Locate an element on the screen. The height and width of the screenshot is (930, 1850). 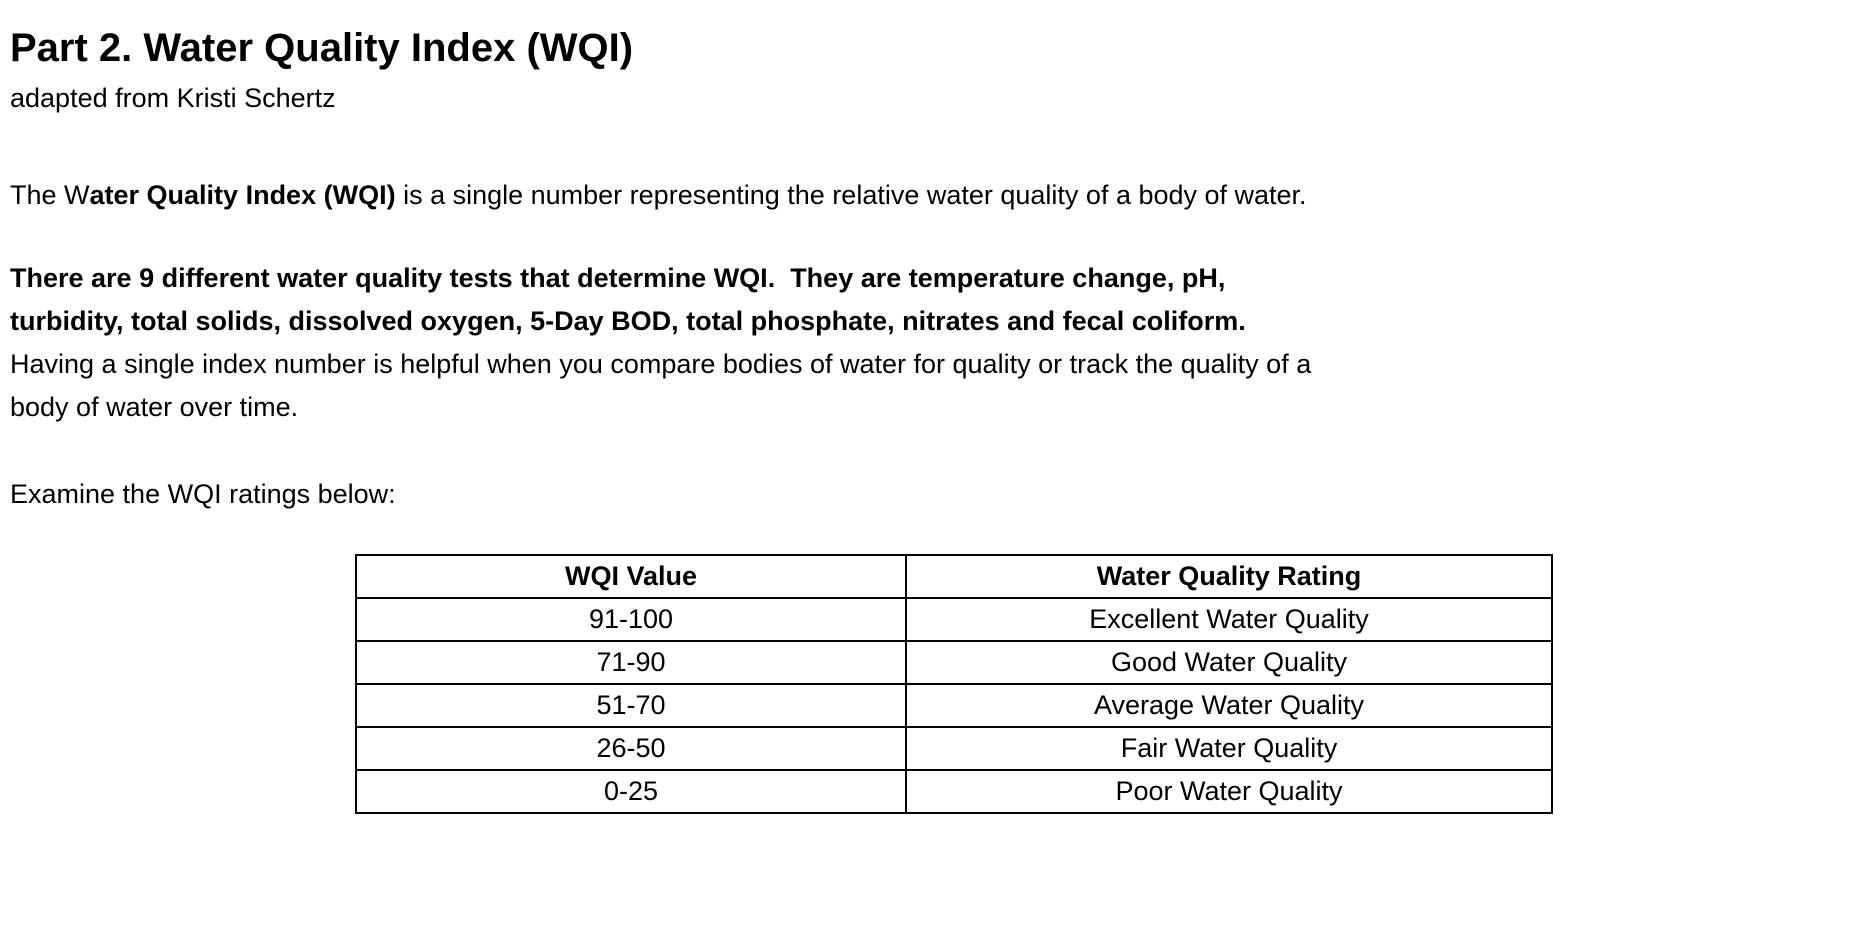
examine-paragraph: Examine the WQI ratings below: is located at coordinates (925, 494).